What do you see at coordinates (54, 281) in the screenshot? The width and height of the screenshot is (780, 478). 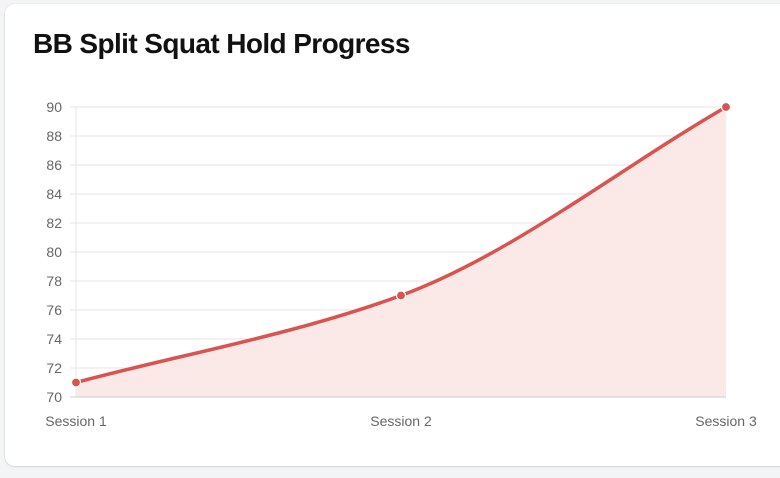 I see `y-tick-label-78: 78` at bounding box center [54, 281].